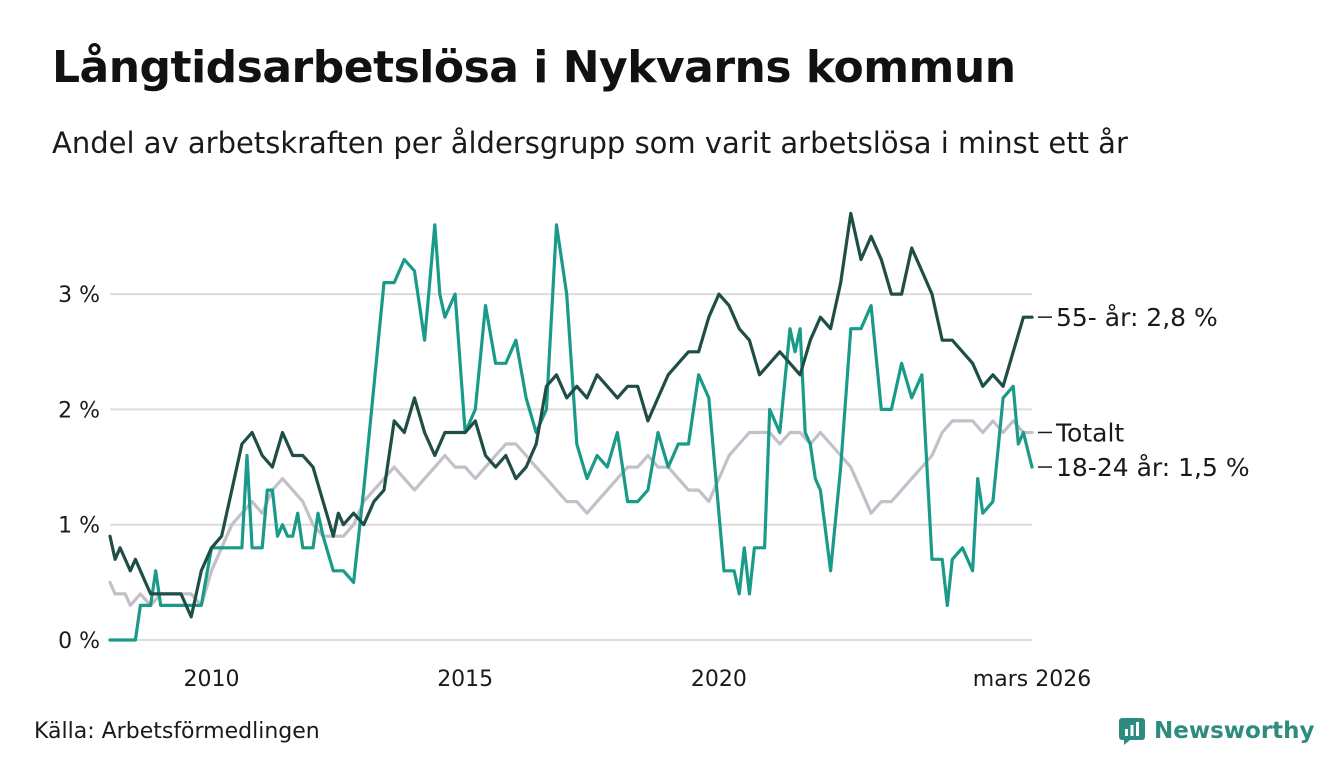 The image size is (1340, 780). I want to click on y-tick-label: 0 %, so click(79, 641).